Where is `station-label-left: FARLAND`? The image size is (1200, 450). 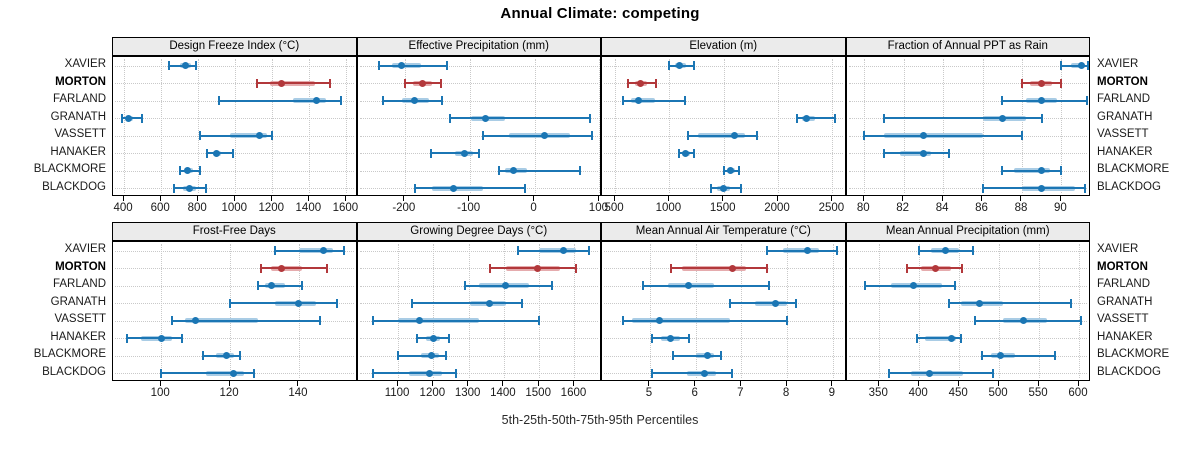 station-label-left: FARLAND is located at coordinates (79, 99).